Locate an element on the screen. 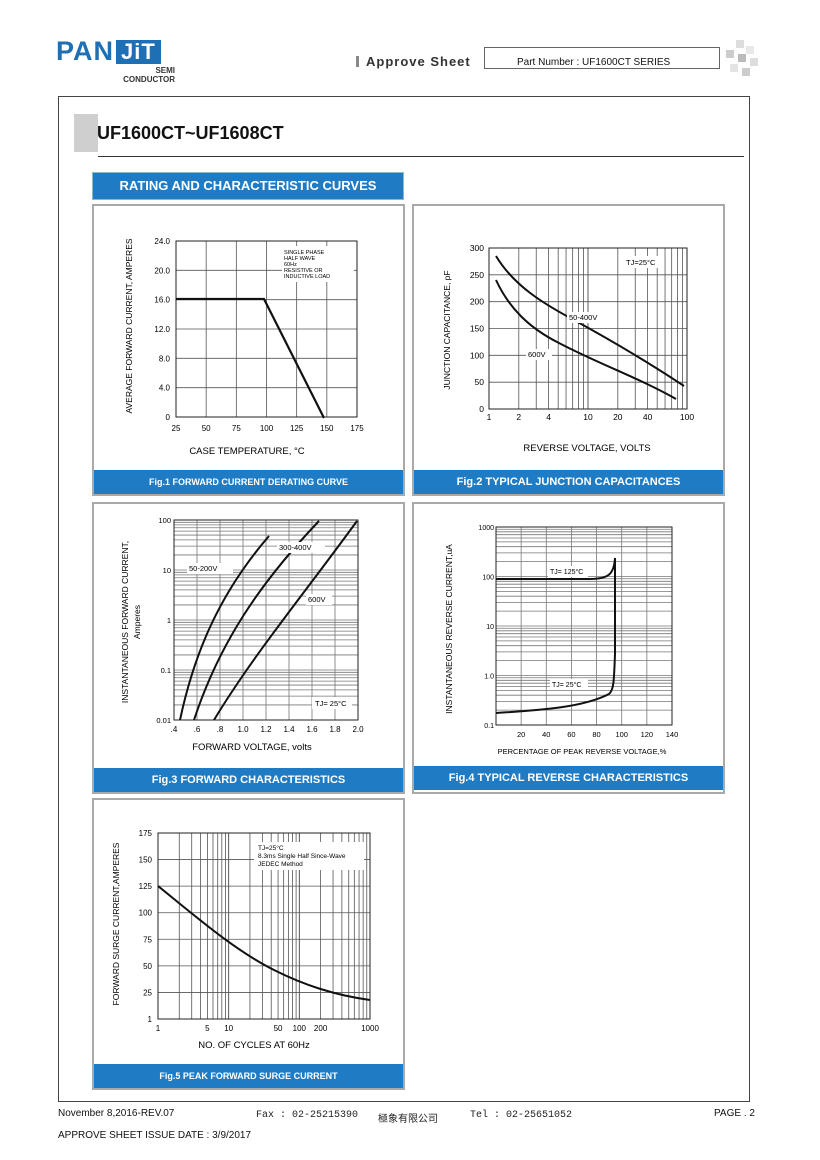 The width and height of the screenshot is (820, 1160). y-tick-label: 24.0 is located at coordinates (162, 241).